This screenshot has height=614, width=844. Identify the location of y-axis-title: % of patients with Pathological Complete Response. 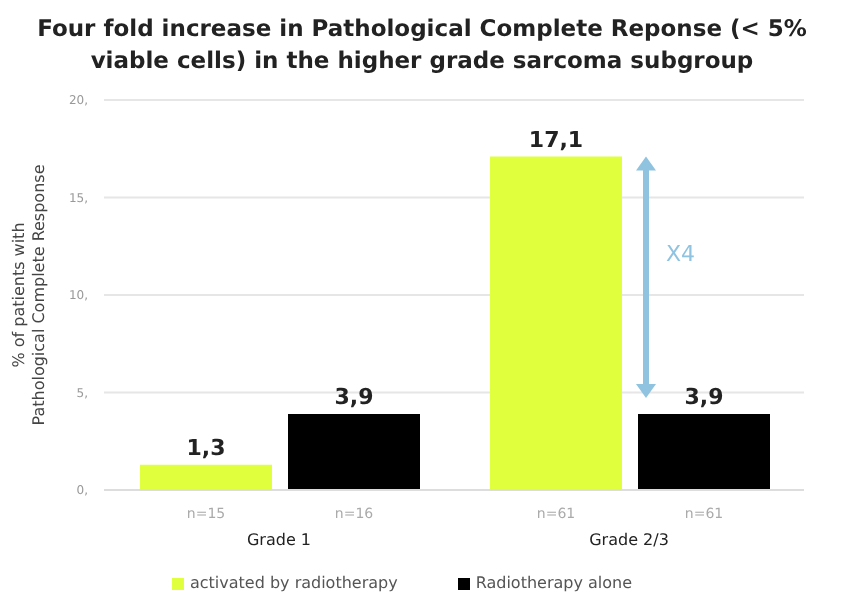
(29, 295).